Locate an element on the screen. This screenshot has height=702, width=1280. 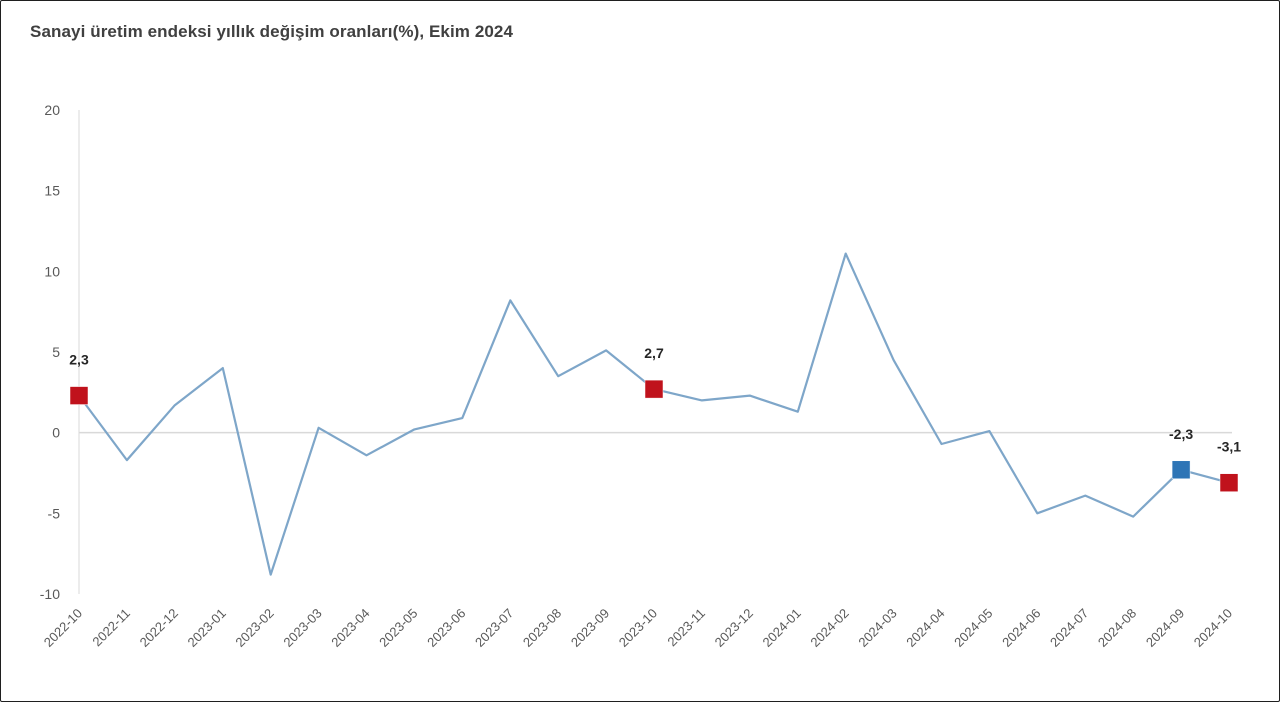
data-label: -3,1 is located at coordinates (1229, 447).